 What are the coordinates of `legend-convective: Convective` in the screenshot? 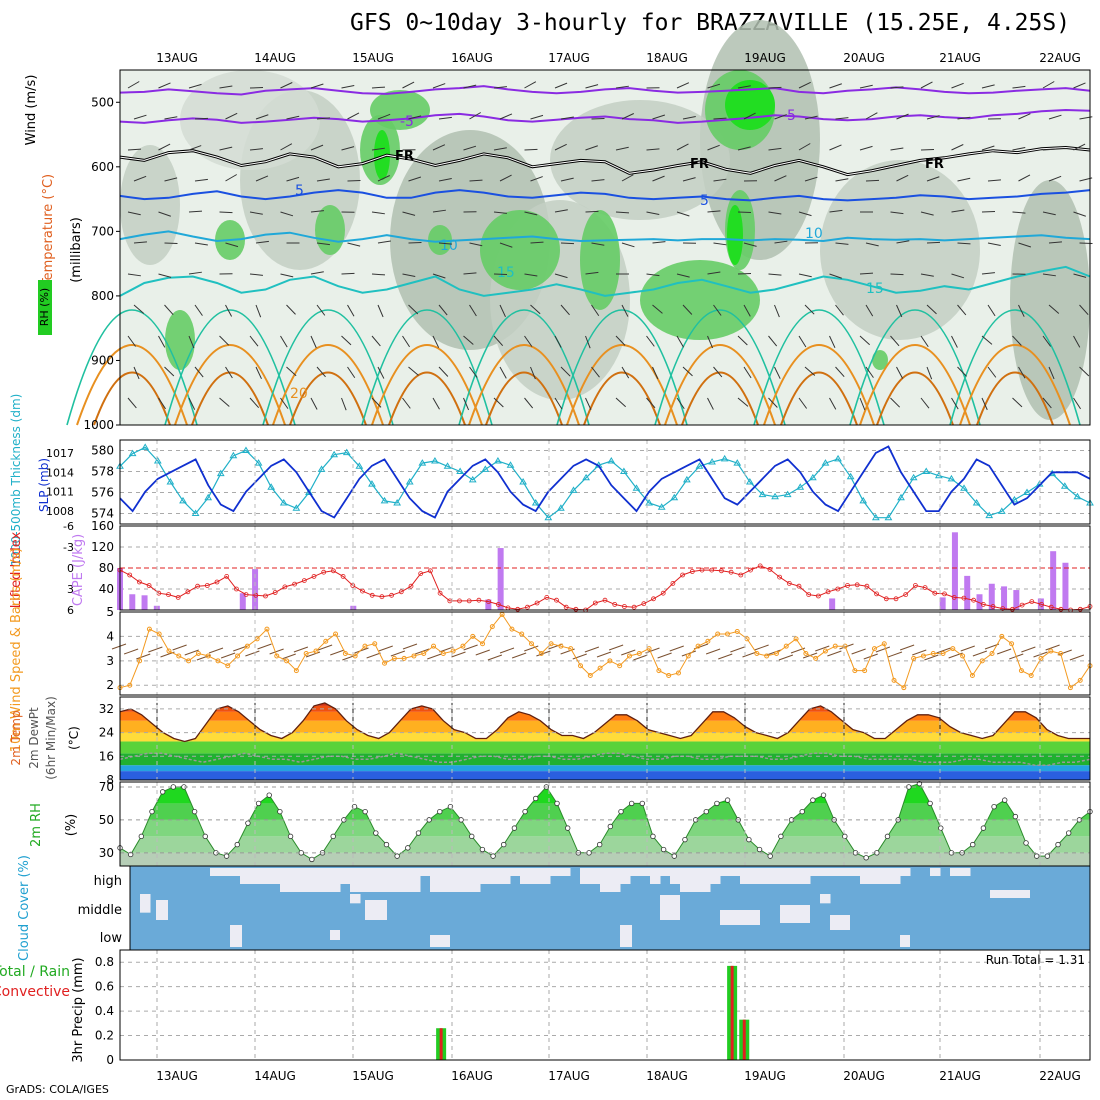 It's located at (35, 992).